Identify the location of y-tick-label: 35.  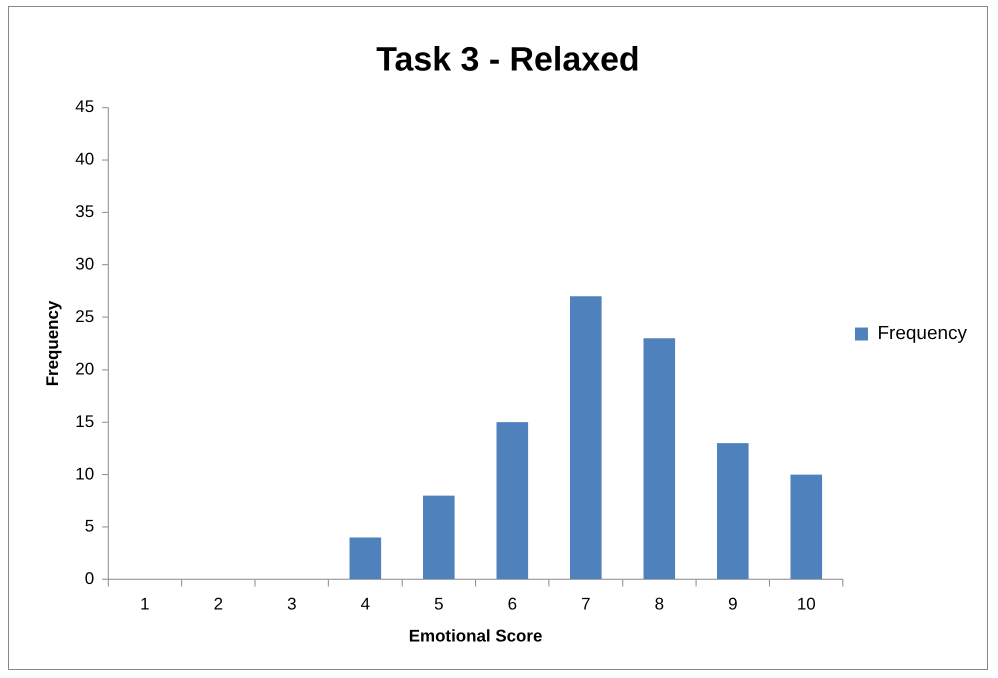
(84, 212).